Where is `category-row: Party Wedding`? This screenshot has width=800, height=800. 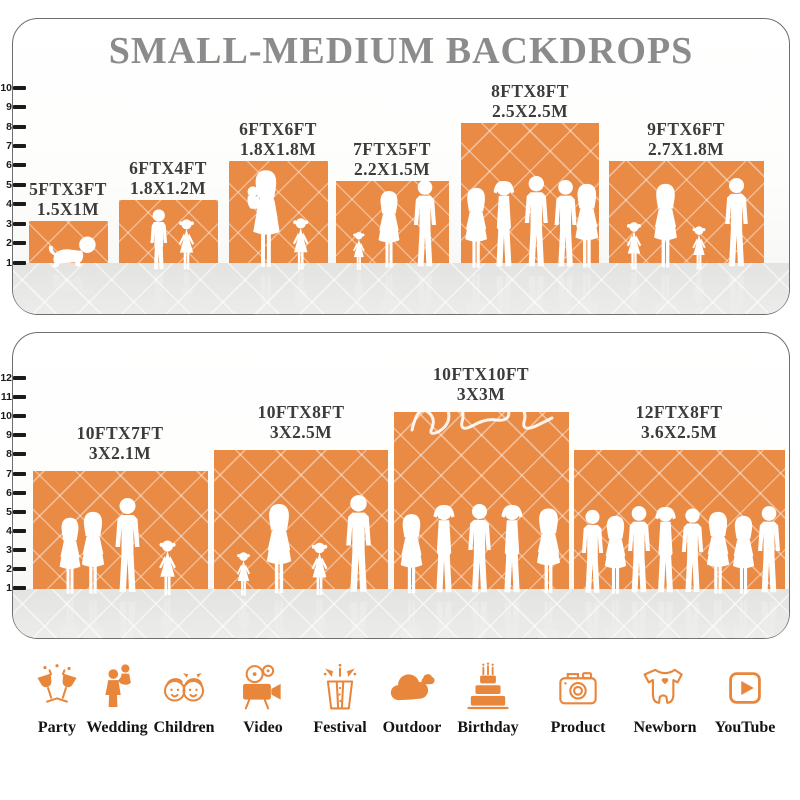
category-row: Party Wedding is located at coordinates (400, 713).